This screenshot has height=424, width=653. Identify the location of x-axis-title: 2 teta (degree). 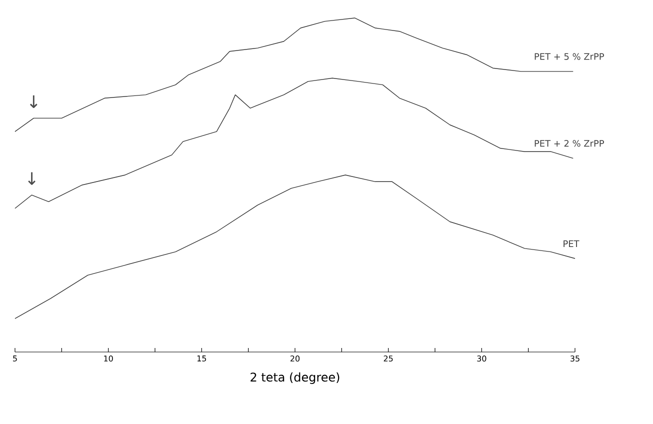
(295, 378).